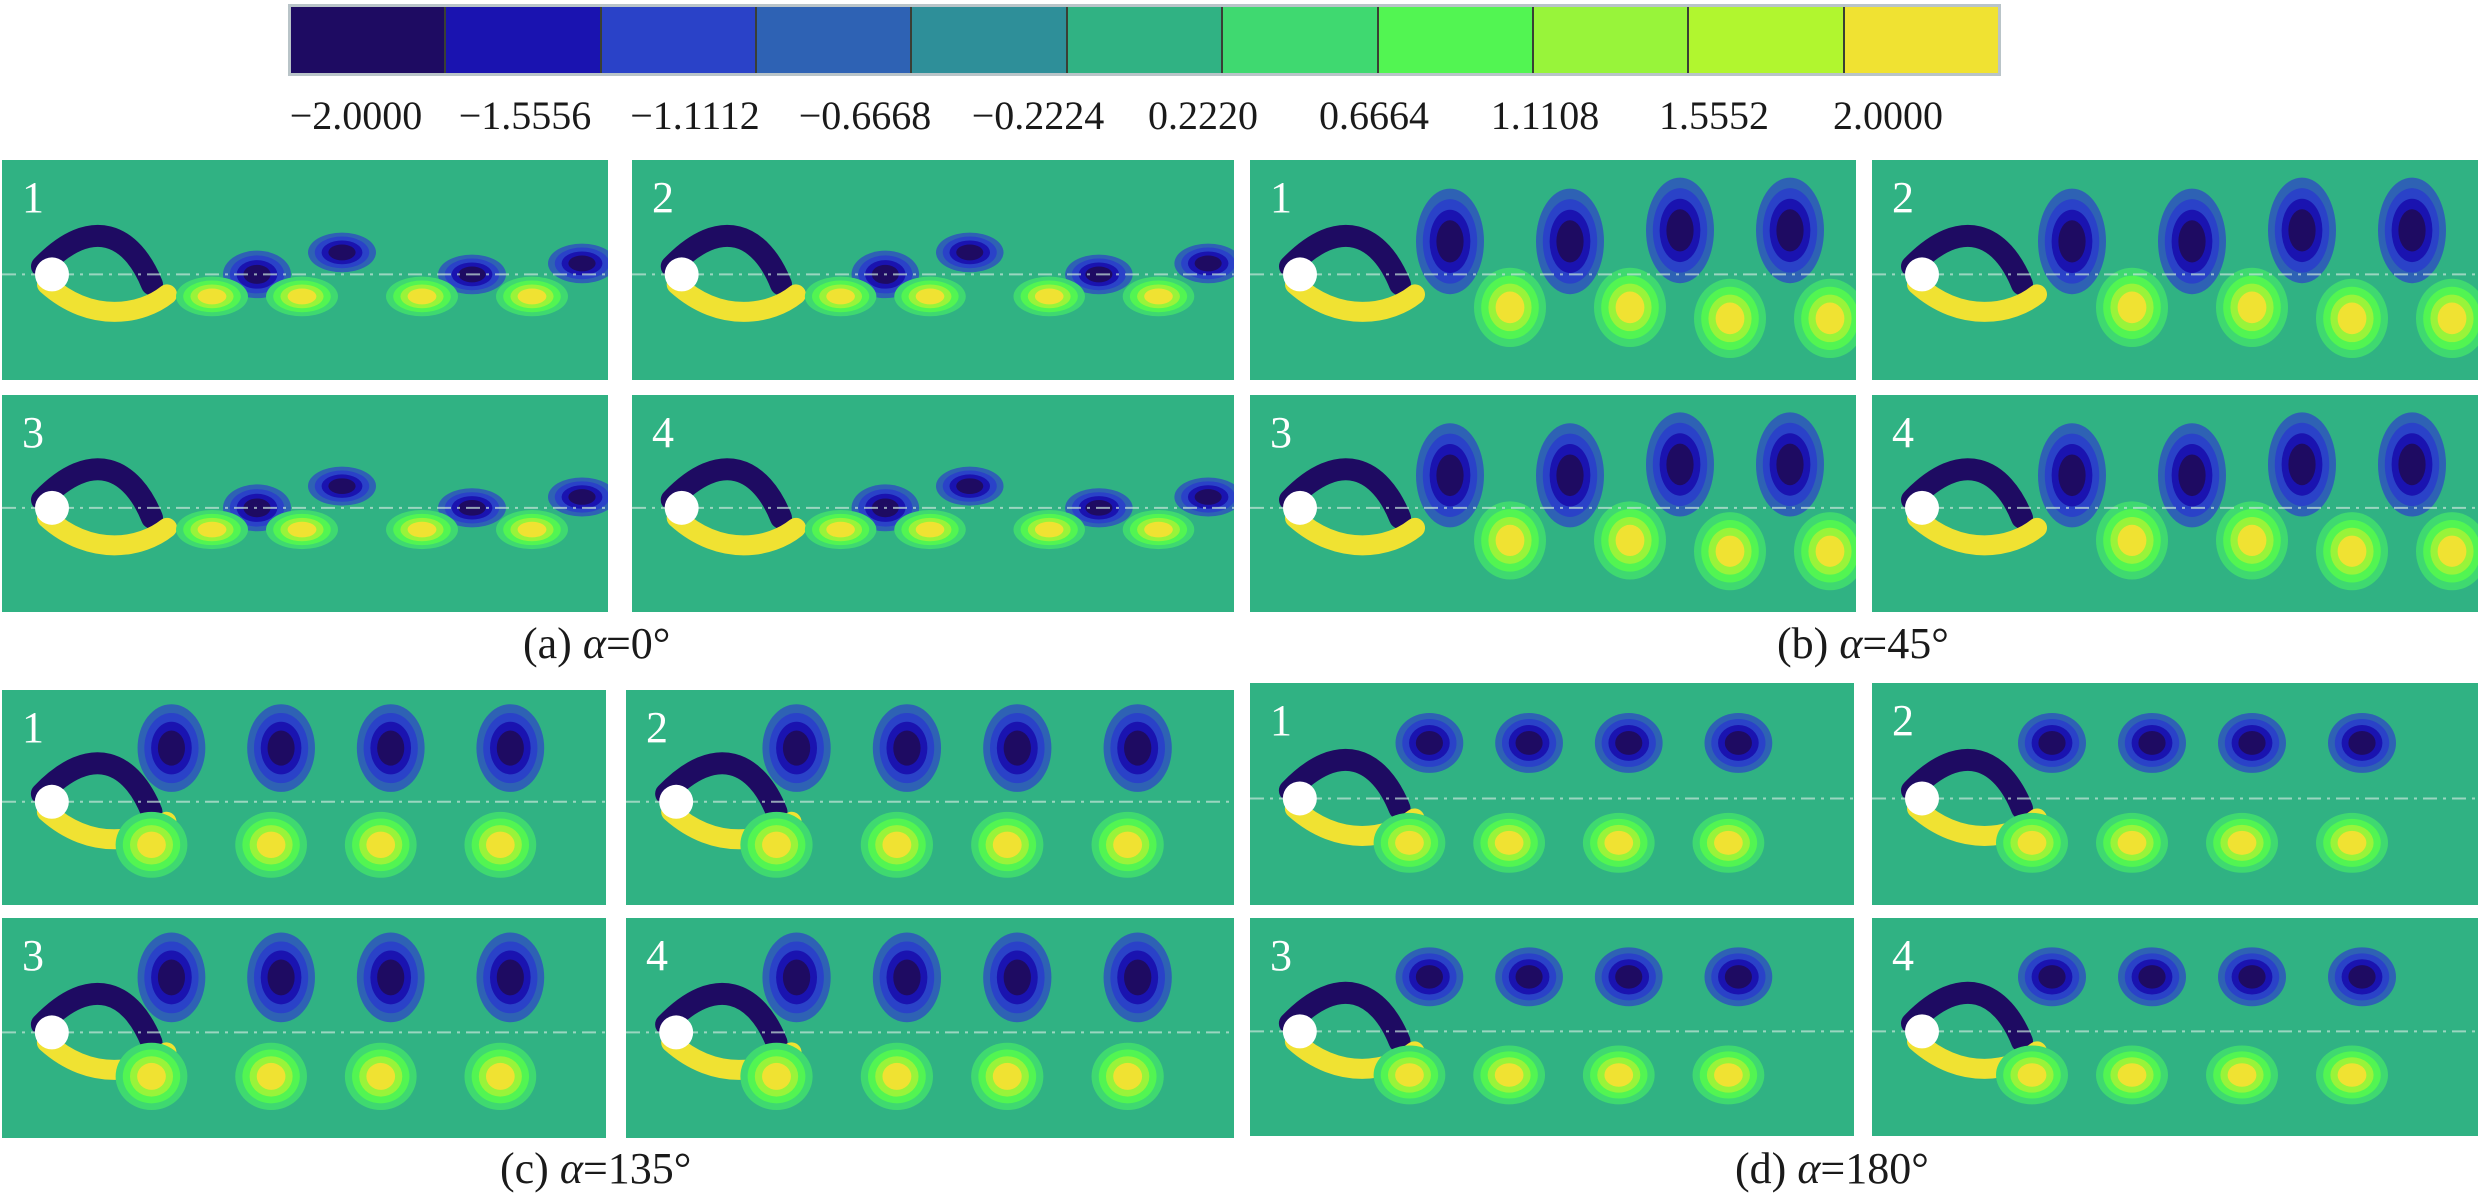 The image size is (2481, 1194). I want to click on colorbar-tick-label: −0.6668, so click(865, 115).